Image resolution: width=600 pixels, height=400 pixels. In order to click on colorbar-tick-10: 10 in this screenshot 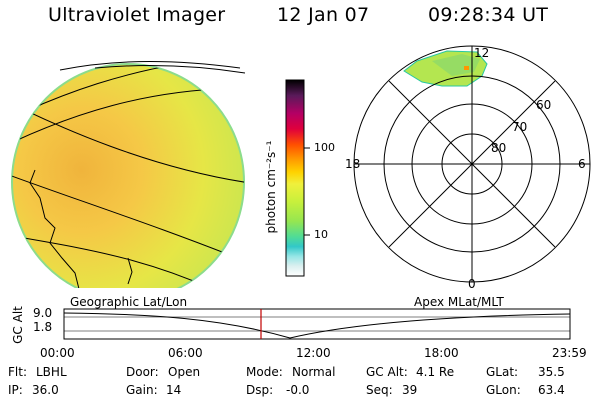, I will do `click(321, 234)`.